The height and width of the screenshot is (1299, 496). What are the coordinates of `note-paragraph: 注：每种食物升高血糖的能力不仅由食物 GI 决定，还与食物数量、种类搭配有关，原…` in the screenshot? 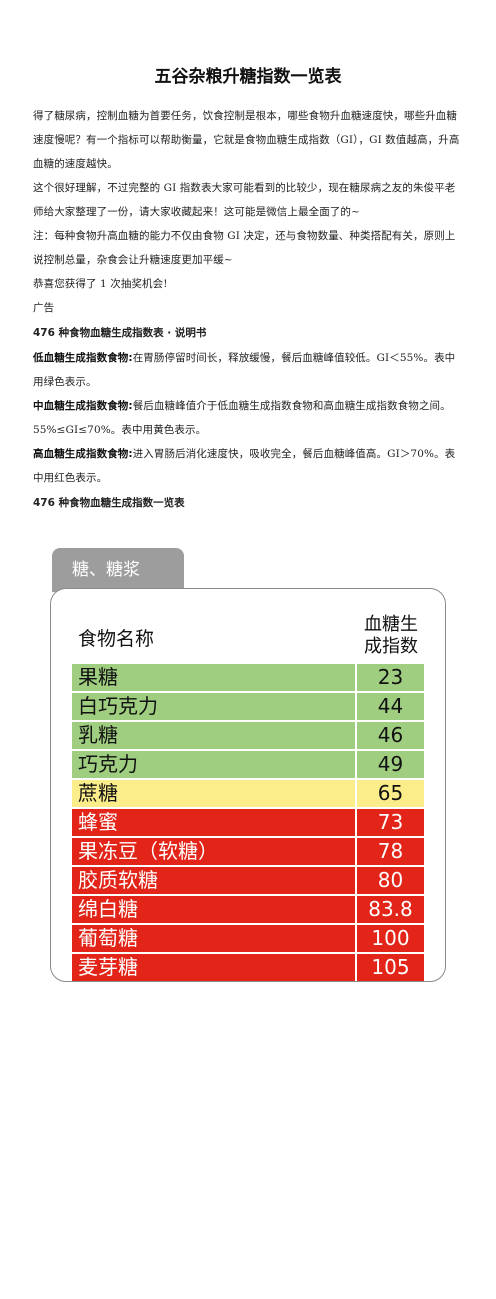 It's located at (244, 248).